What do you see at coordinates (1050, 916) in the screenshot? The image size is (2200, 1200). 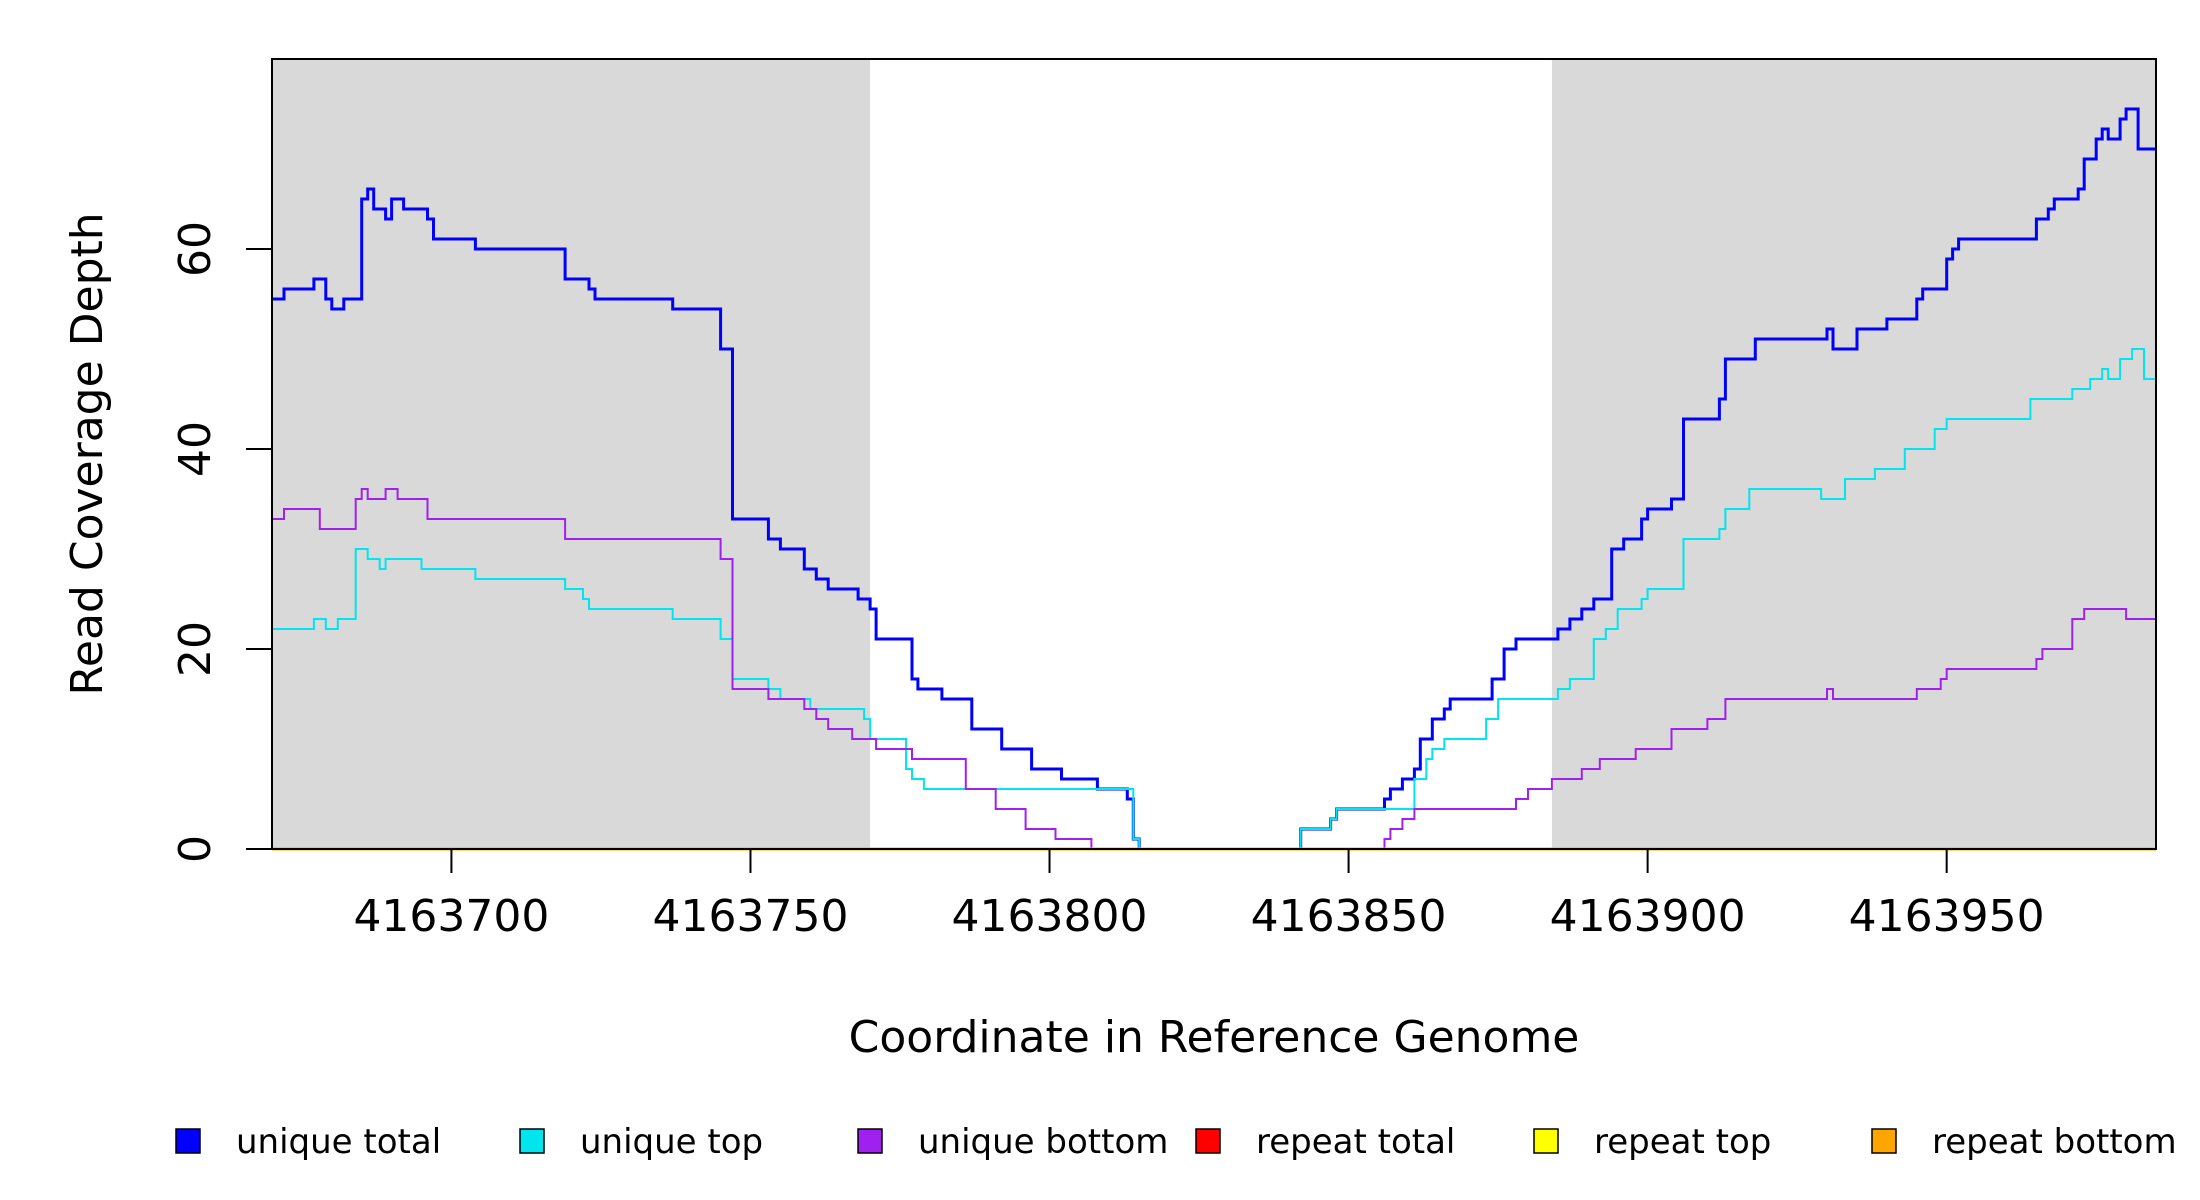 I see `x-tick-label: 4163800` at bounding box center [1050, 916].